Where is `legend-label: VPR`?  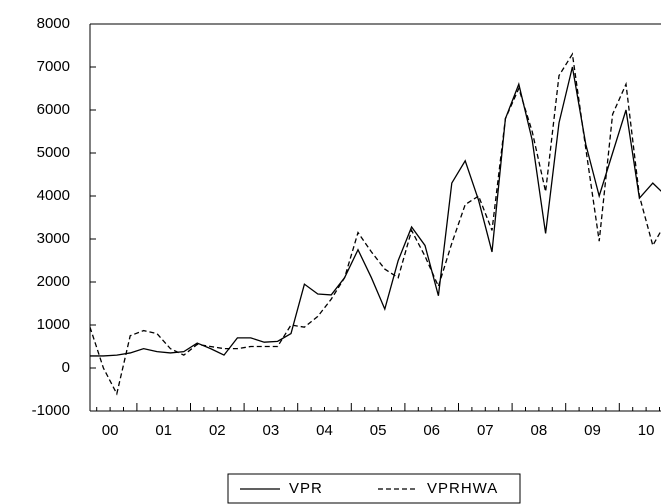
legend-label: VPR is located at coordinates (306, 488).